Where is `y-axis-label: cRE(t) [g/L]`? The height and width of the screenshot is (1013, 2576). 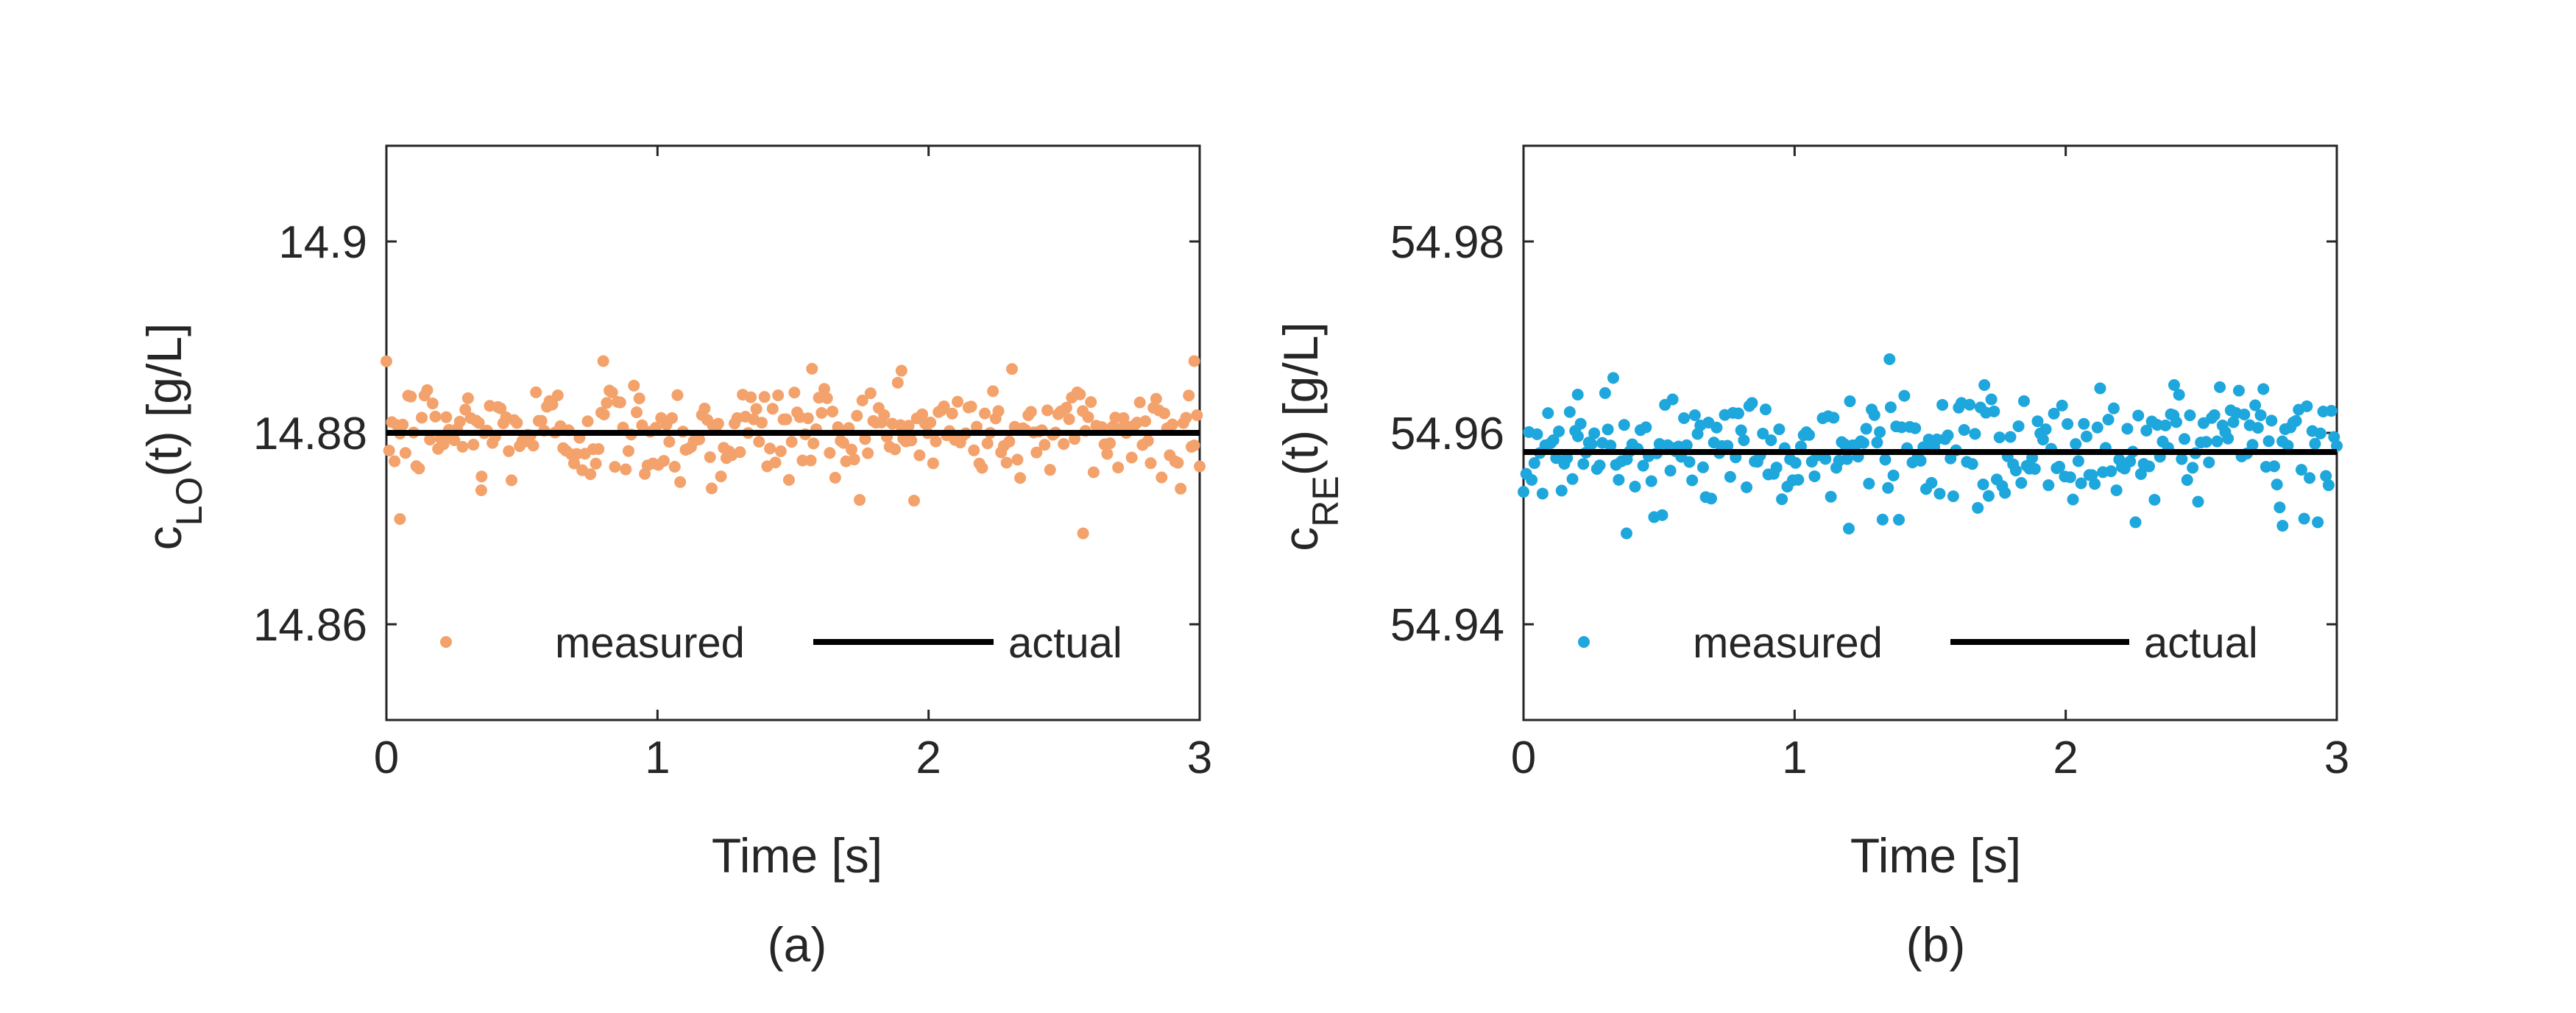
y-axis-label: cRE(t) [g/L] is located at coordinates (1309, 436).